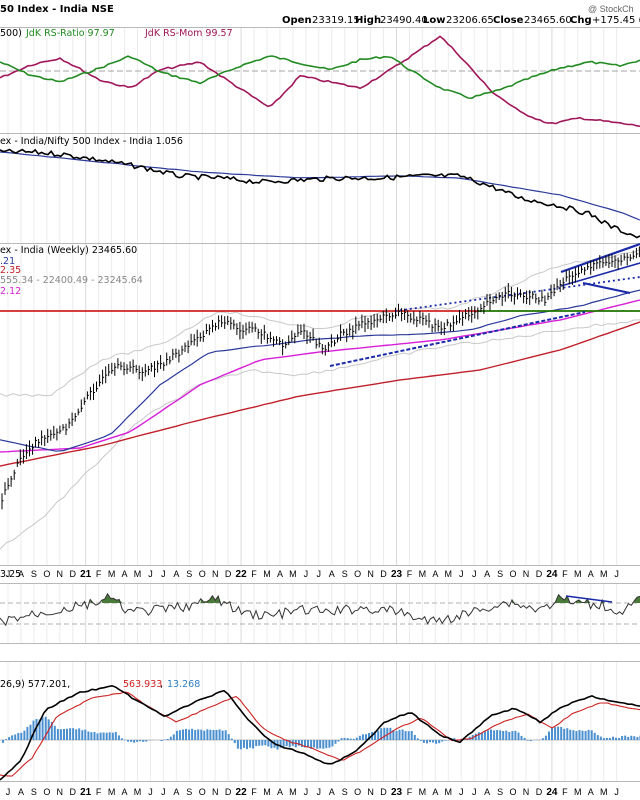  Describe the element at coordinates (368, 20) in the screenshot. I see `high-label: High` at that location.